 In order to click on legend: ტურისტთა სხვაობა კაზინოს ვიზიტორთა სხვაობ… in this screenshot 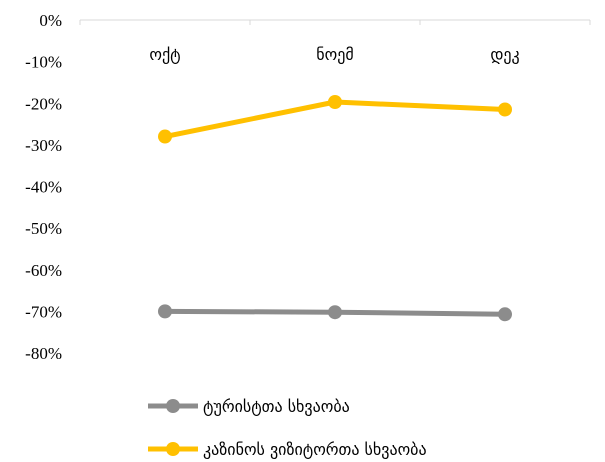, I will do `click(287, 428)`.